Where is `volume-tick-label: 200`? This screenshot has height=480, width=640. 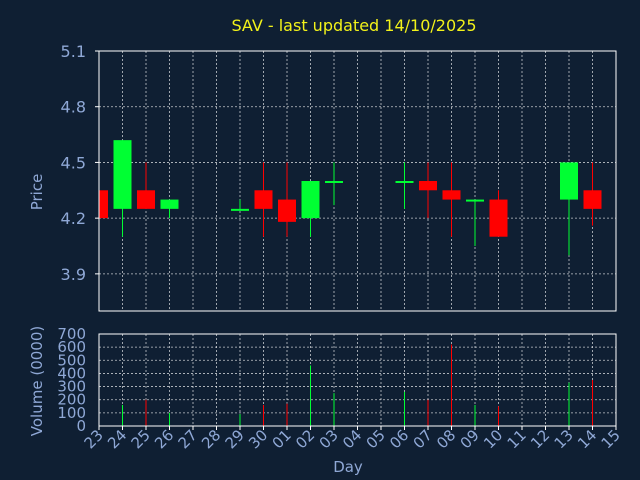
volume-tick-label: 200 is located at coordinates (71, 400).